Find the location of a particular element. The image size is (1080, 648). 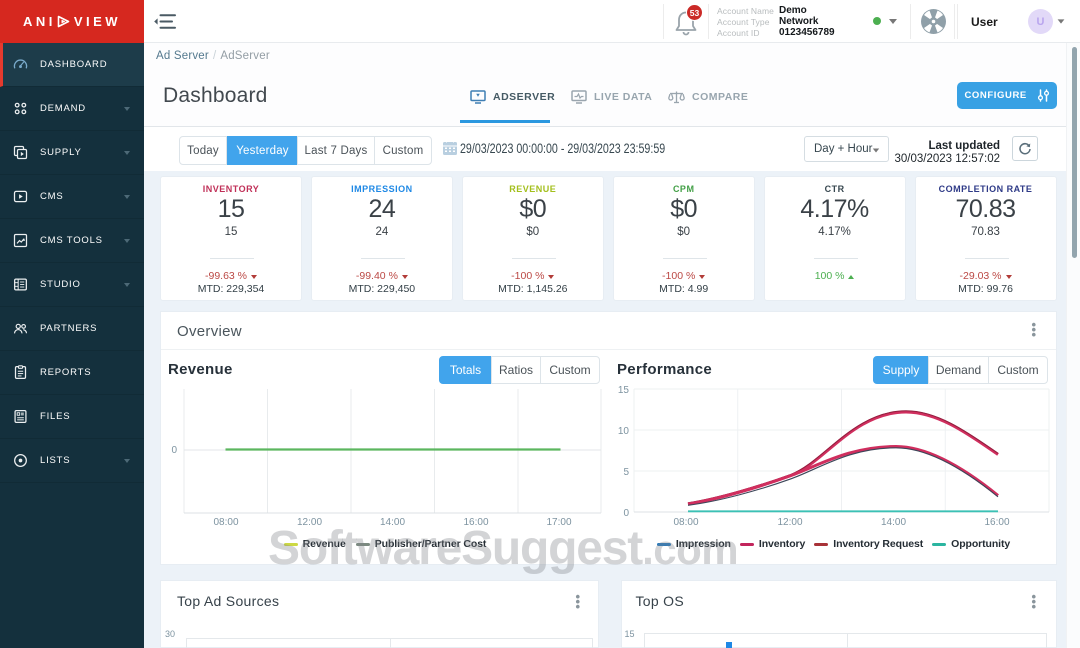

svg-text: 5 is located at coordinates (626, 472).